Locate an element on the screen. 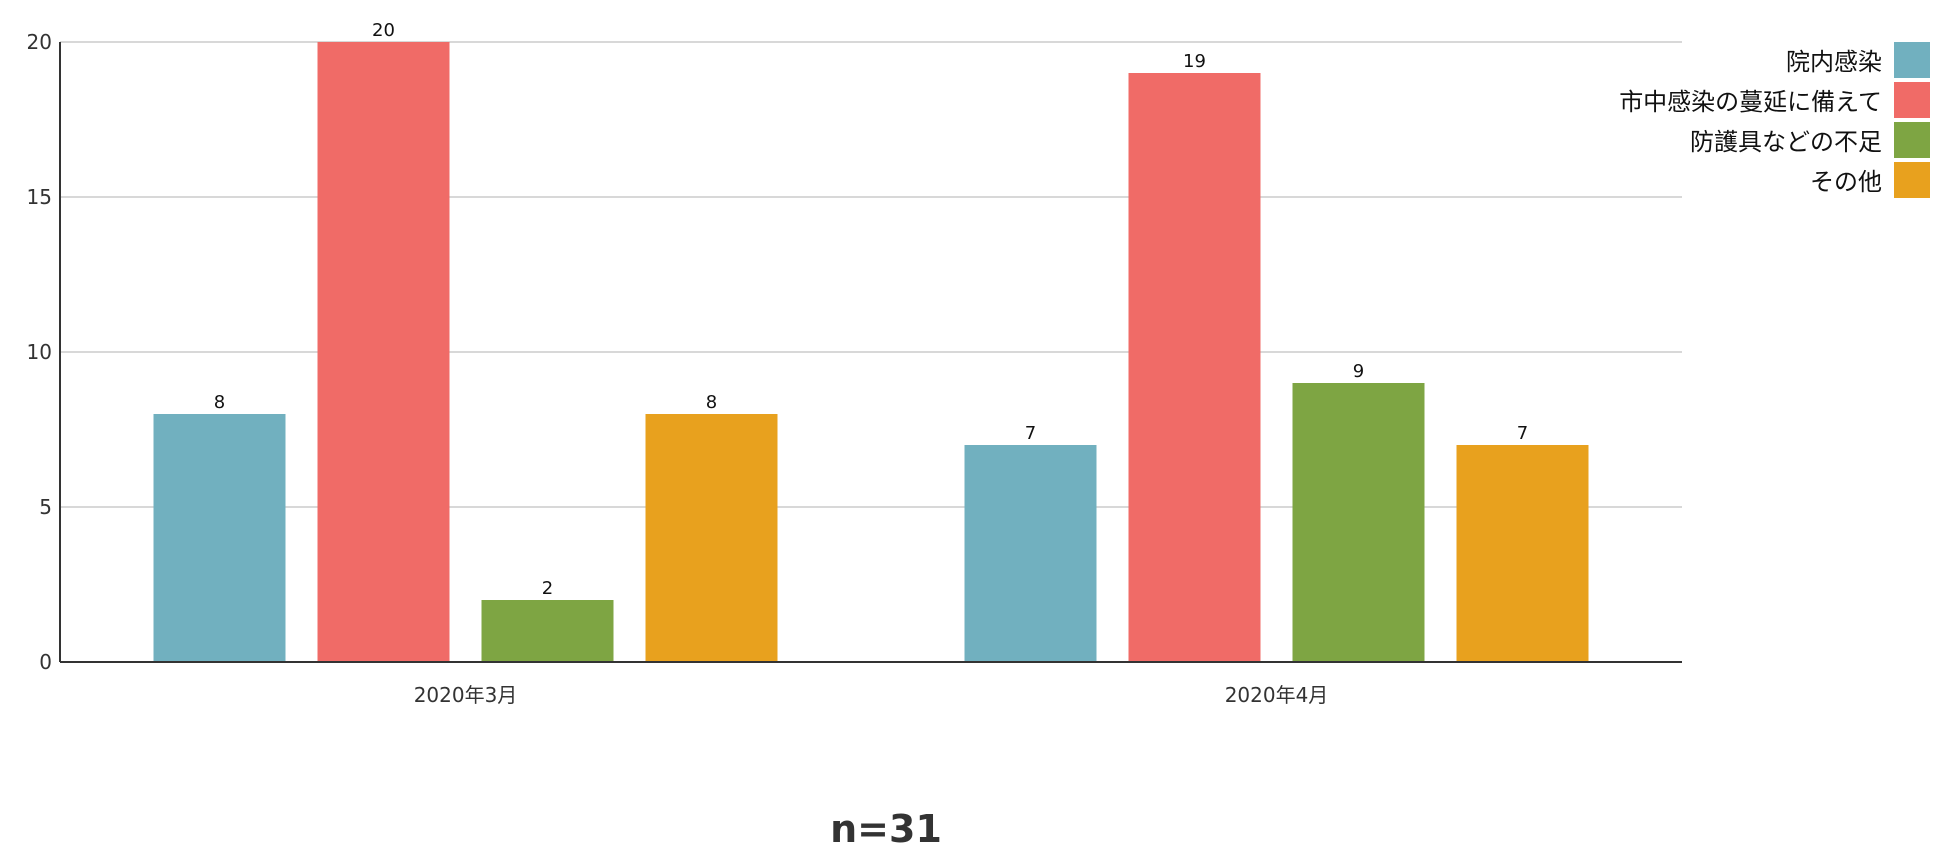 This screenshot has height=864, width=1938. legend-label: 防護具などの不足 is located at coordinates (1786, 142).